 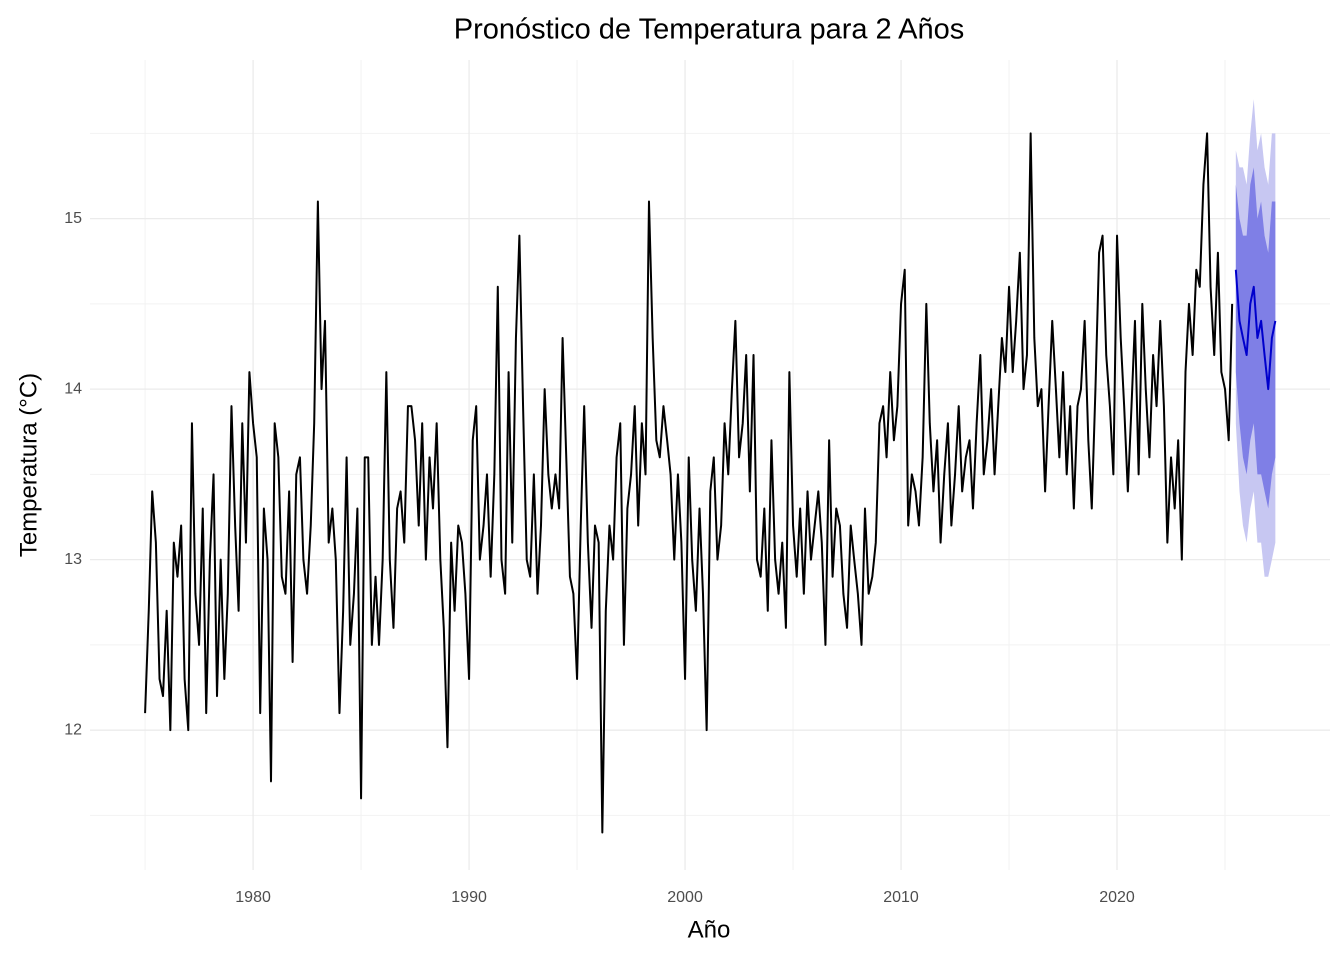 What do you see at coordinates (685, 897) in the screenshot?
I see `x-tick-label: 2000` at bounding box center [685, 897].